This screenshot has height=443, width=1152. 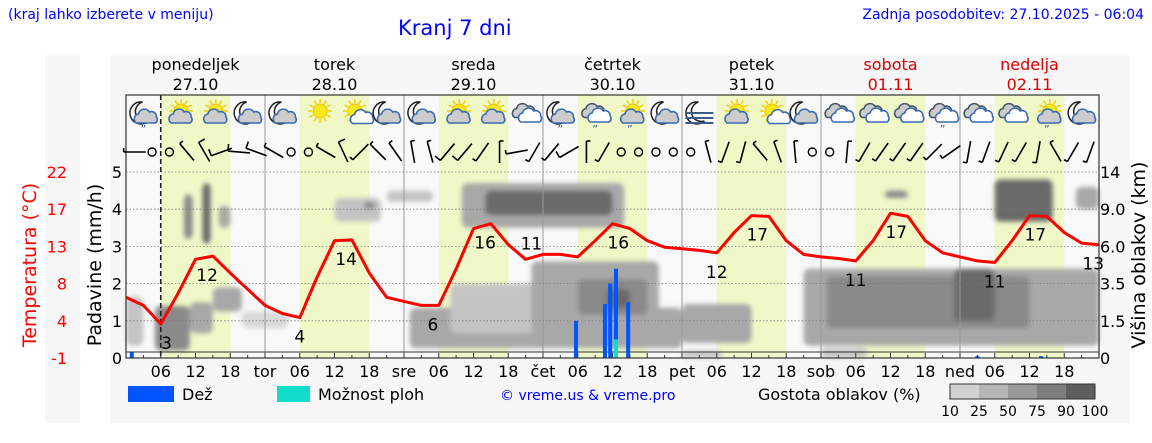 What do you see at coordinates (308, 152) in the screenshot?
I see `calm-circle` at bounding box center [308, 152].